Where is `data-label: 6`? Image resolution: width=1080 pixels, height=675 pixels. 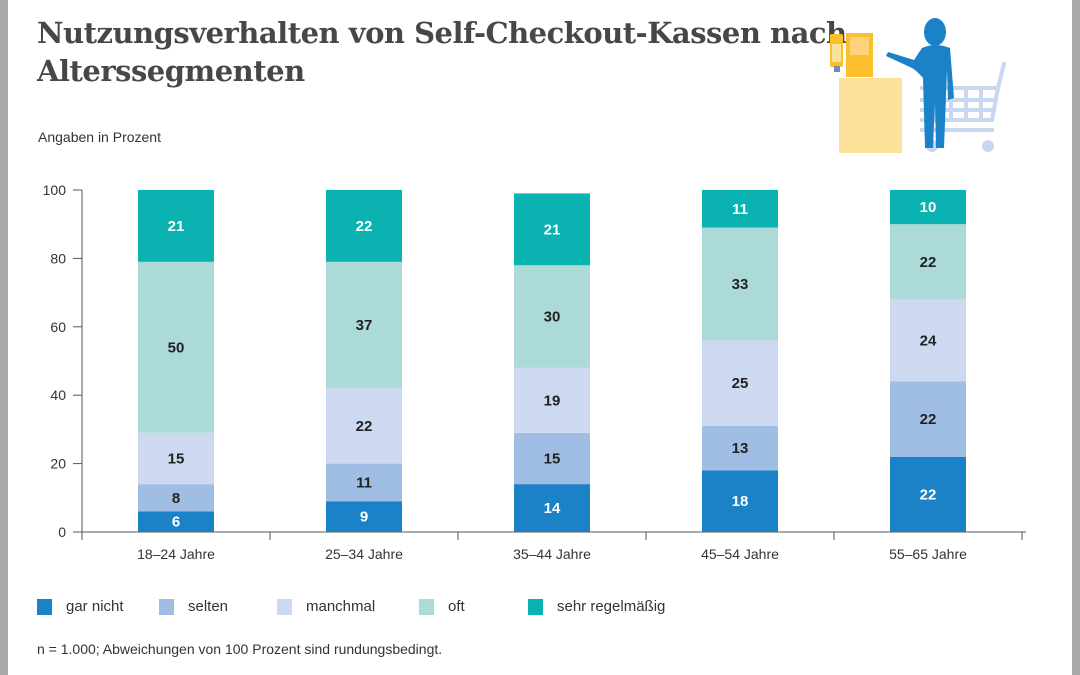
data-label: 6 is located at coordinates (176, 522).